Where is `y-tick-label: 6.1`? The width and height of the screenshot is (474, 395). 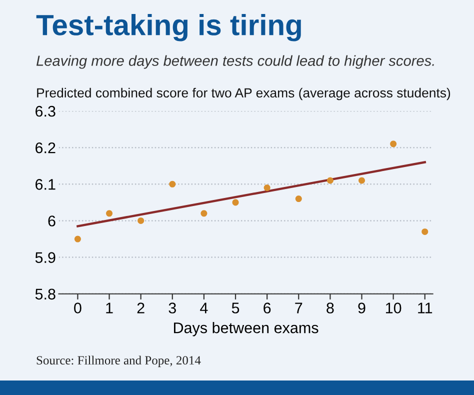 y-tick-label: 6.1 is located at coordinates (46, 184).